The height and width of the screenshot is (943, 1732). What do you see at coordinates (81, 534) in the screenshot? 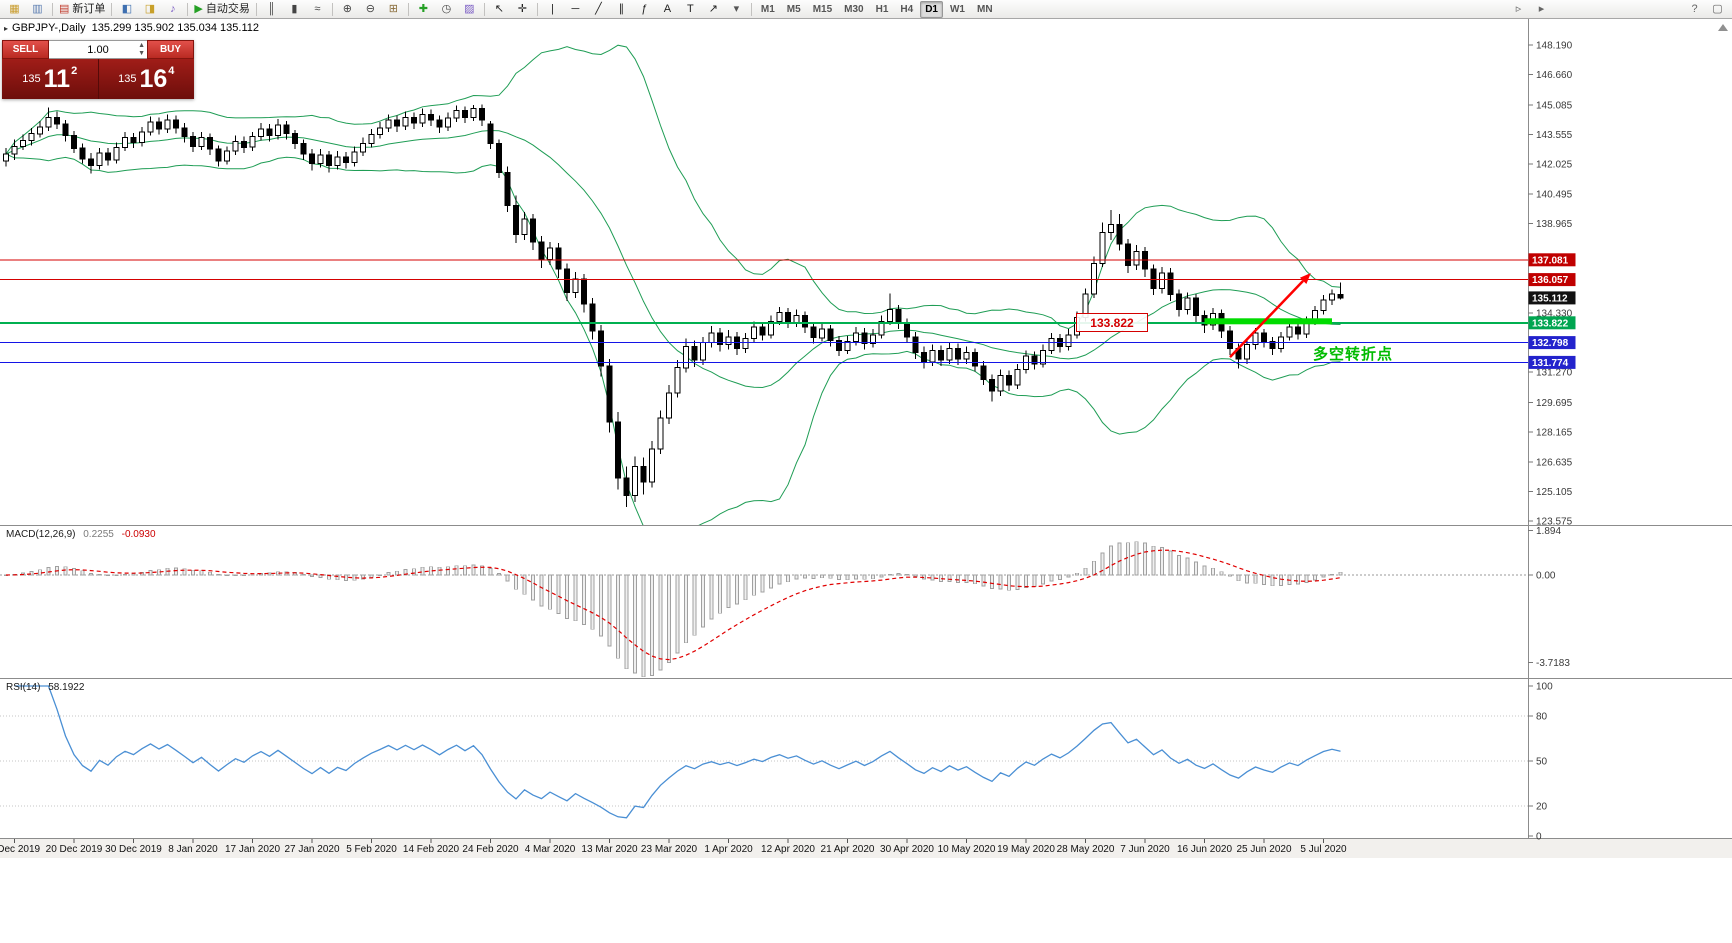
I see `macd-indicator-label: MACD(12,26,9) 0.2255 -0.0930` at bounding box center [81, 534].